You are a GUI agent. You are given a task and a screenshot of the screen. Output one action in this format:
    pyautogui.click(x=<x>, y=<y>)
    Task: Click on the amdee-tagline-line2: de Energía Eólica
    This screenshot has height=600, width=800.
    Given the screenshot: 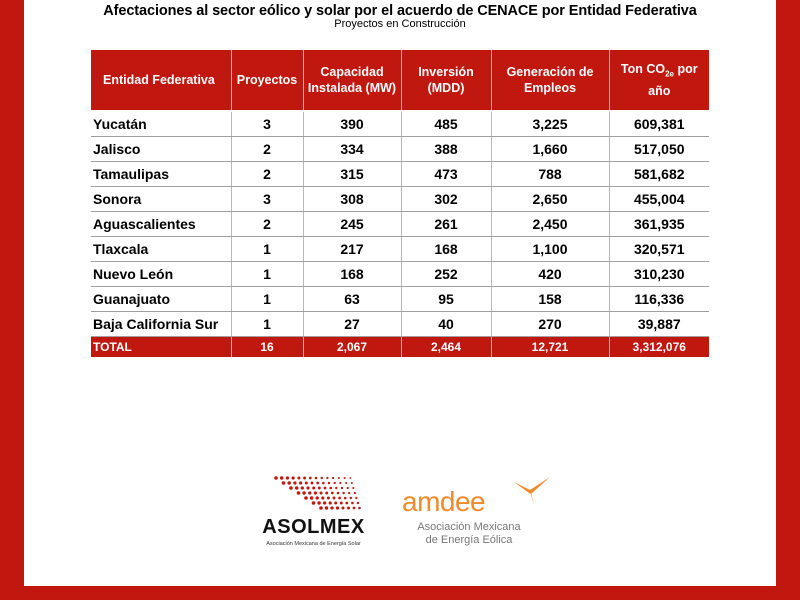 What is the action you would take?
    pyautogui.click(x=469, y=540)
    